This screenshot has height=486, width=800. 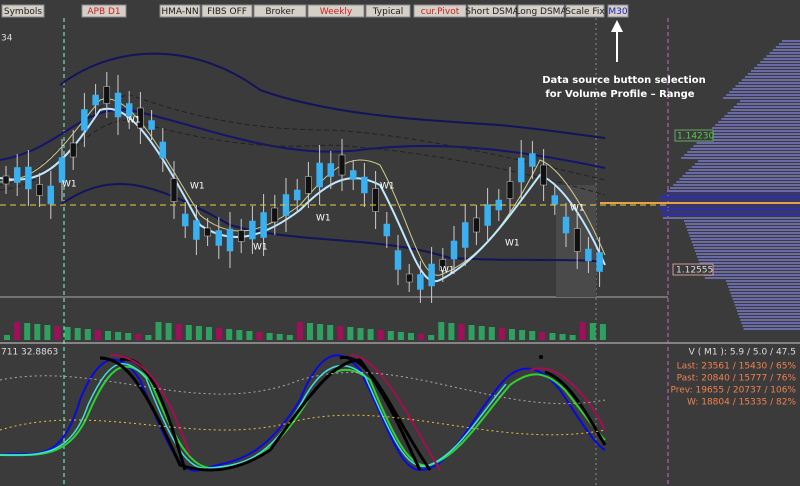 I want to click on osc-level, so click(x=303, y=425).